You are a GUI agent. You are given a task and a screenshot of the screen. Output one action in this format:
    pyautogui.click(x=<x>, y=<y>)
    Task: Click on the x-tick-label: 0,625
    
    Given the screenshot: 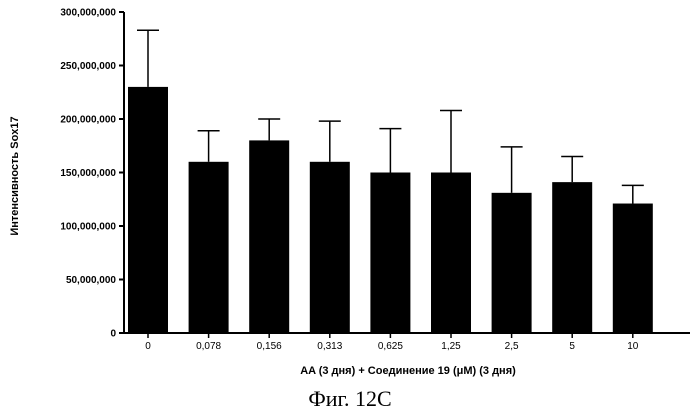 What is the action you would take?
    pyautogui.click(x=390, y=346)
    